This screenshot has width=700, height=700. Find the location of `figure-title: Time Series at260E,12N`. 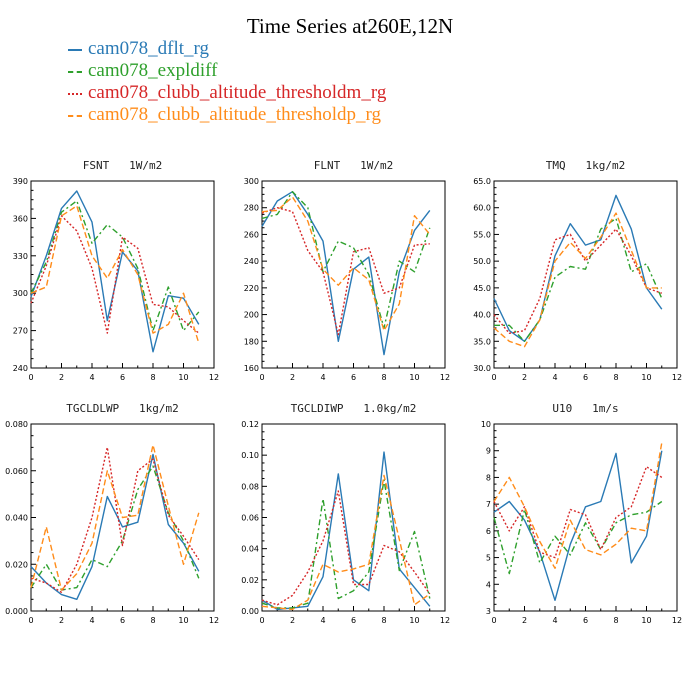

figure-title: Time Series at260E,12N is located at coordinates (350, 26).